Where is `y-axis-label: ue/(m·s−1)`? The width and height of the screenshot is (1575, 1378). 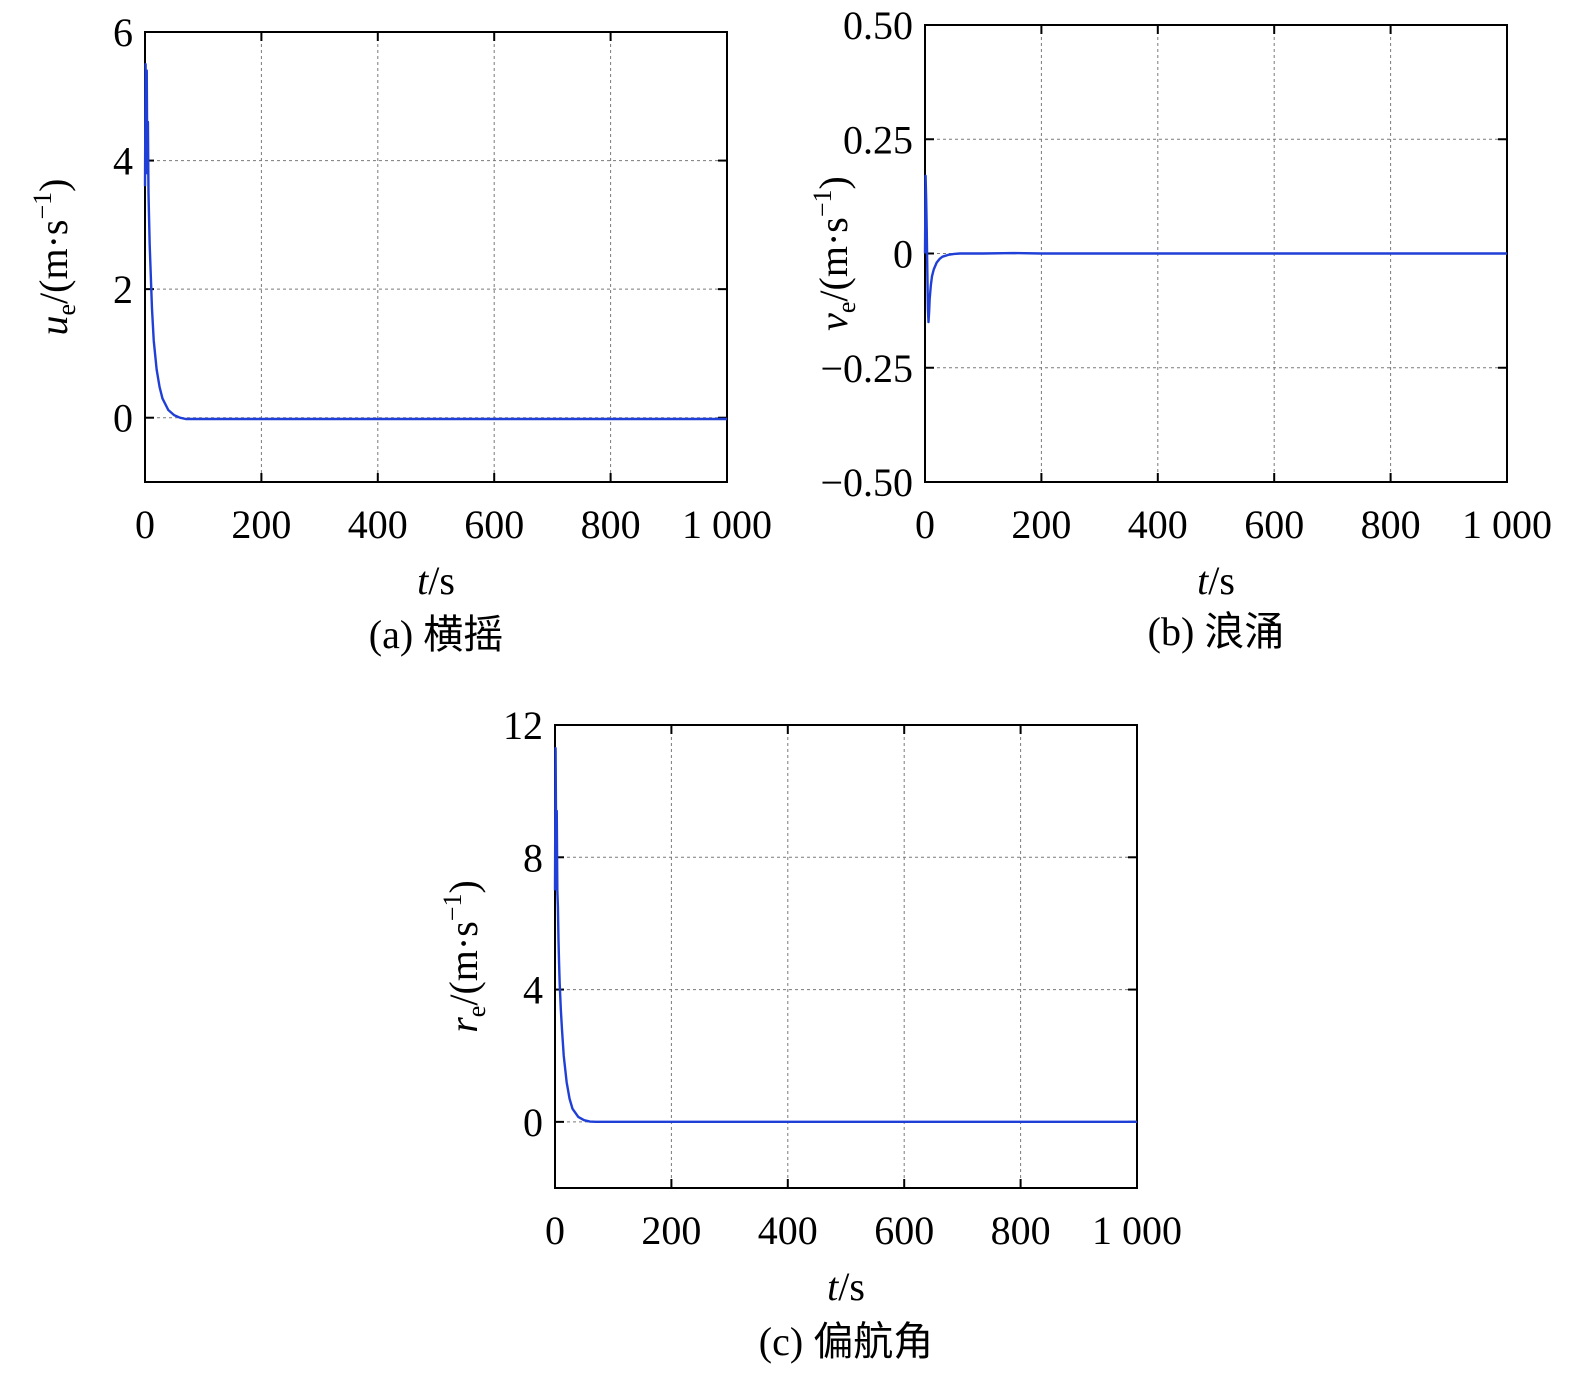
y-axis-label: ue/(m·s−1) is located at coordinates (54, 257).